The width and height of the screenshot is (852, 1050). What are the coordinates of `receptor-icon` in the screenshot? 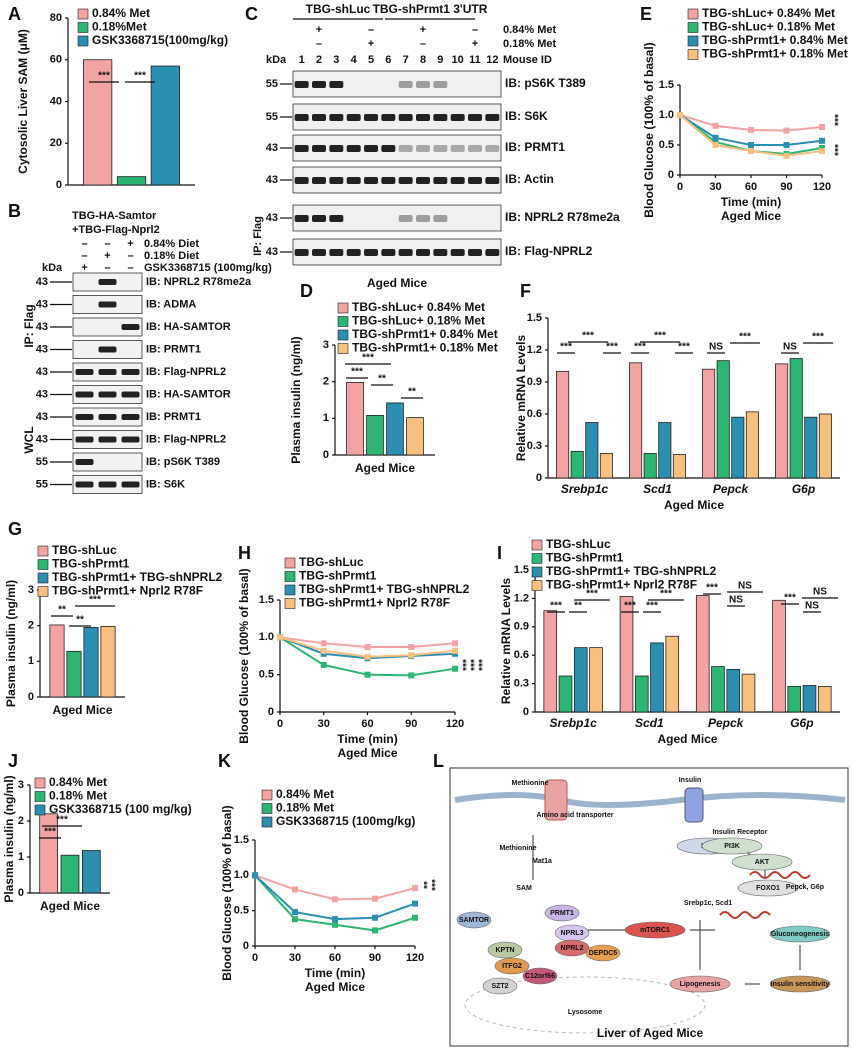 It's located at (694, 805).